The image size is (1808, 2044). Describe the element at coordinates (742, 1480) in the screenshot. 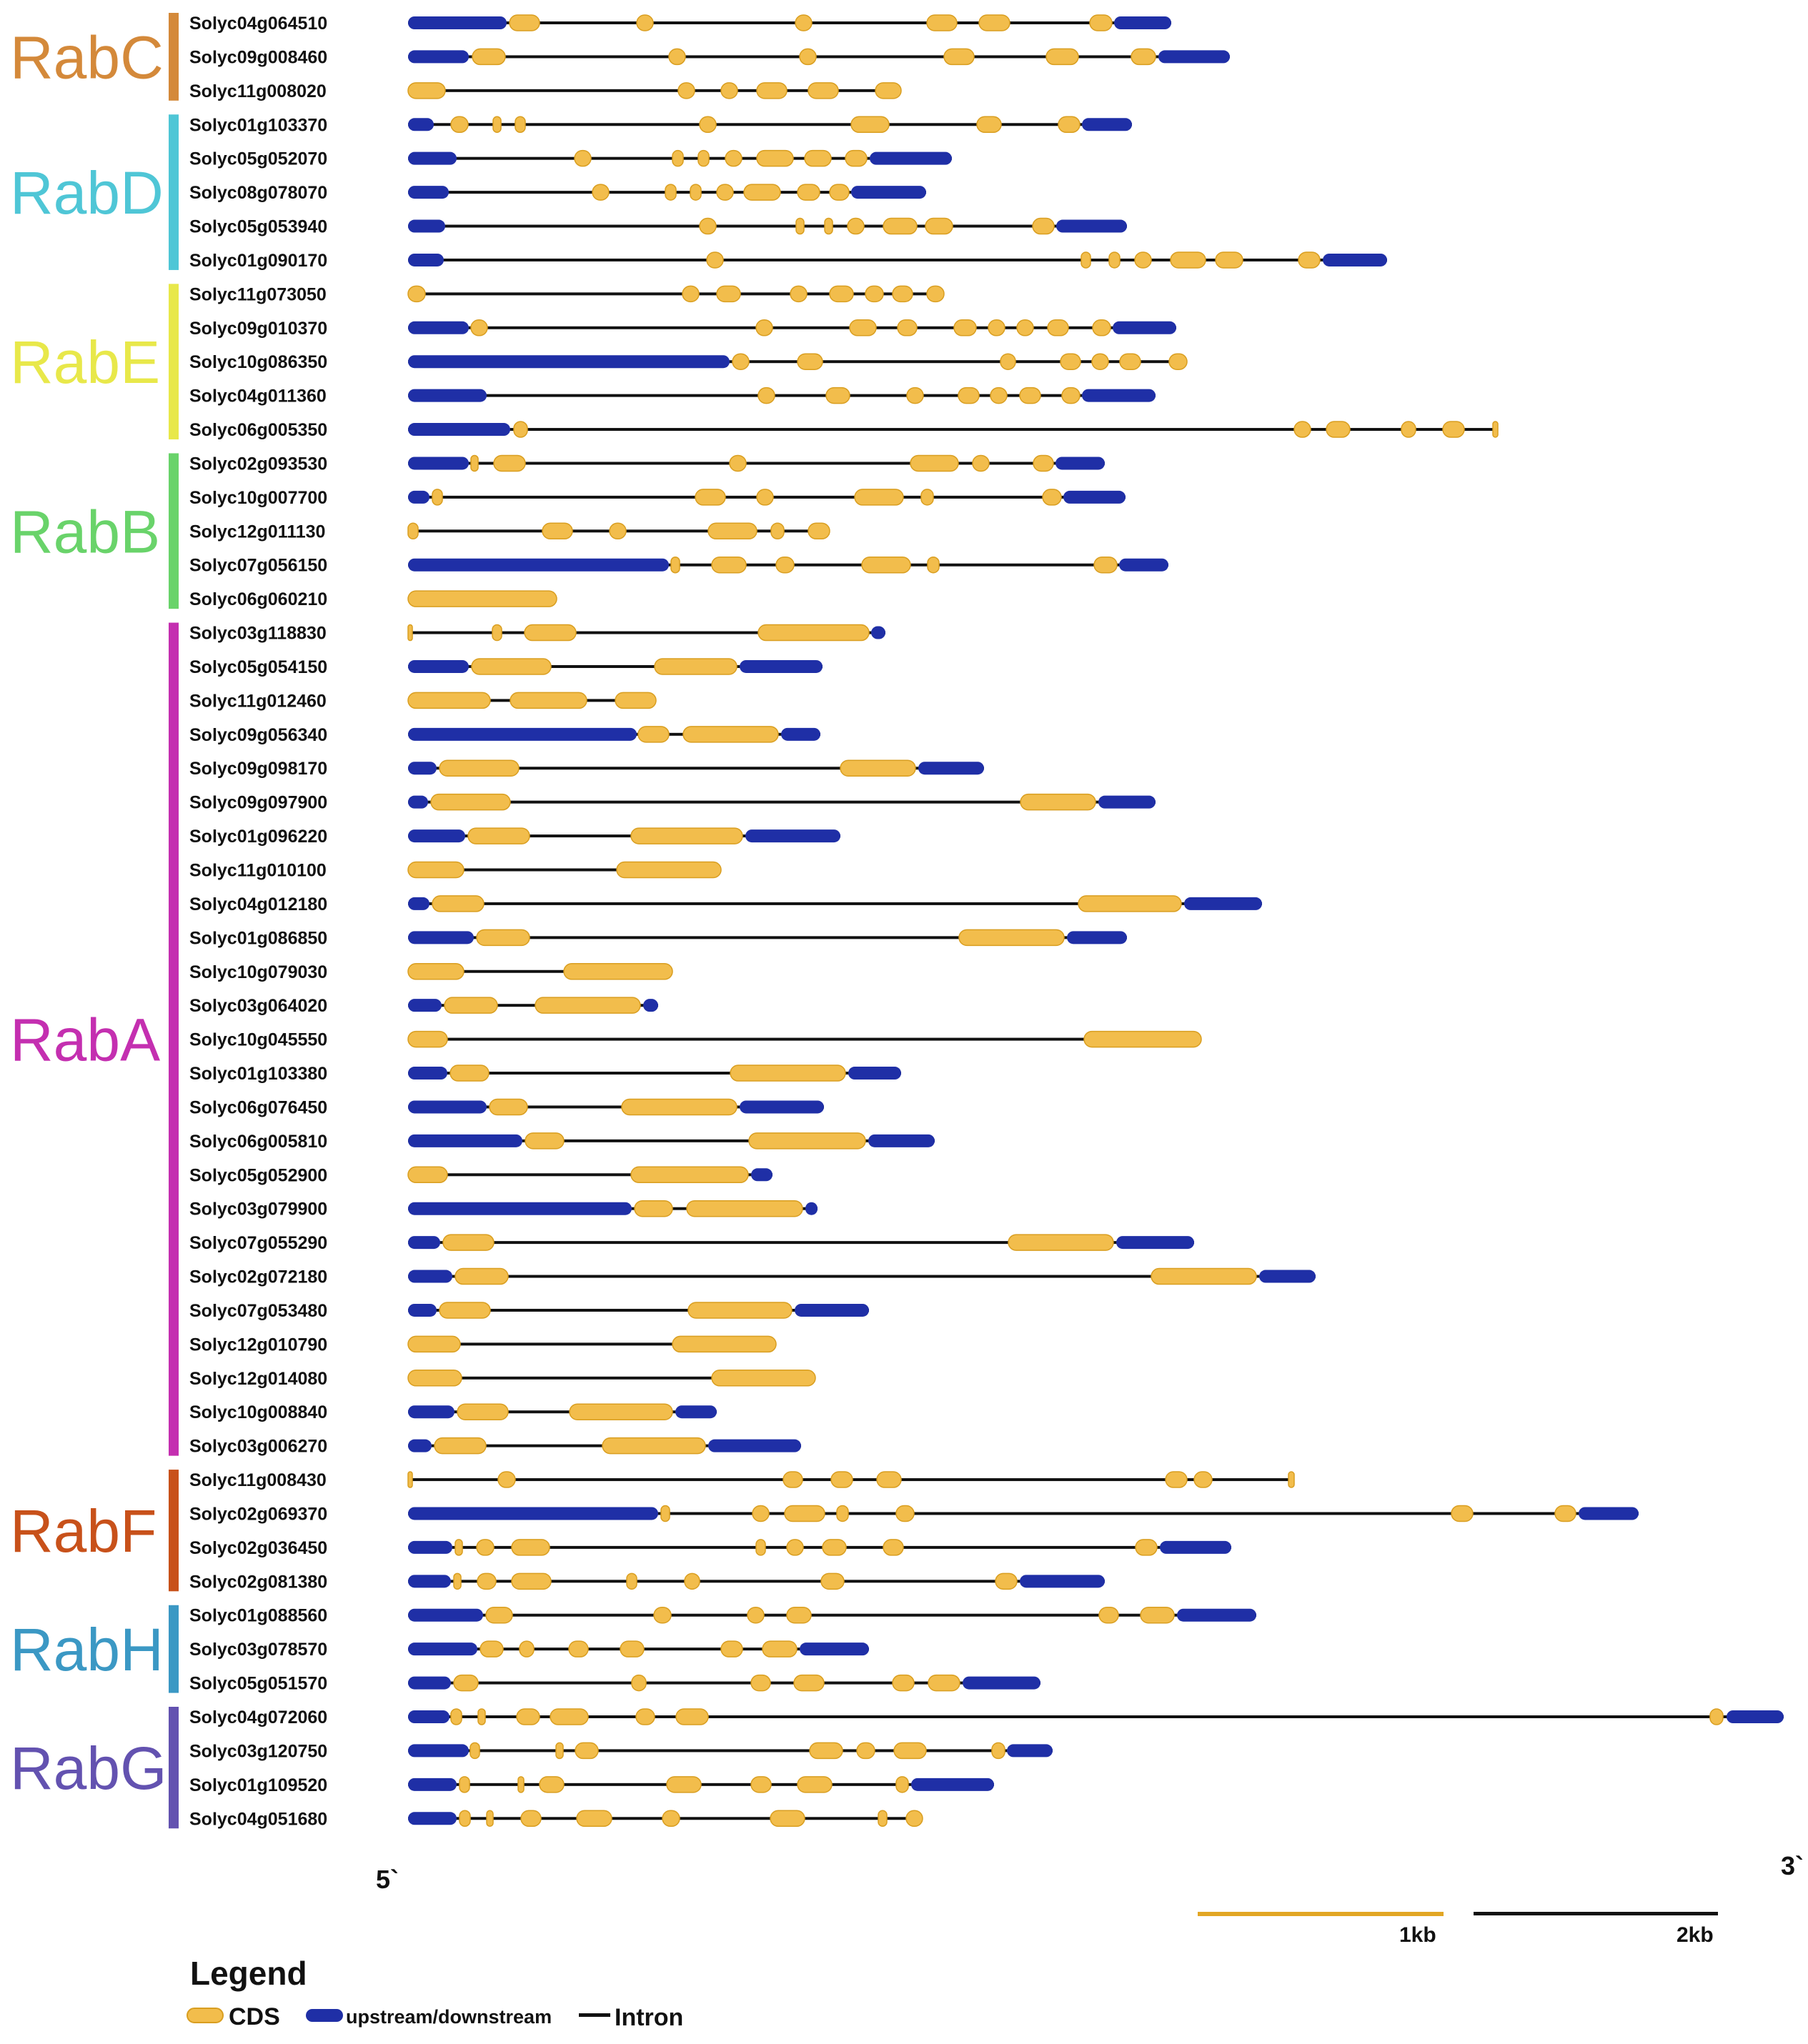

I see `gene-row: Solyc11g008430` at that location.